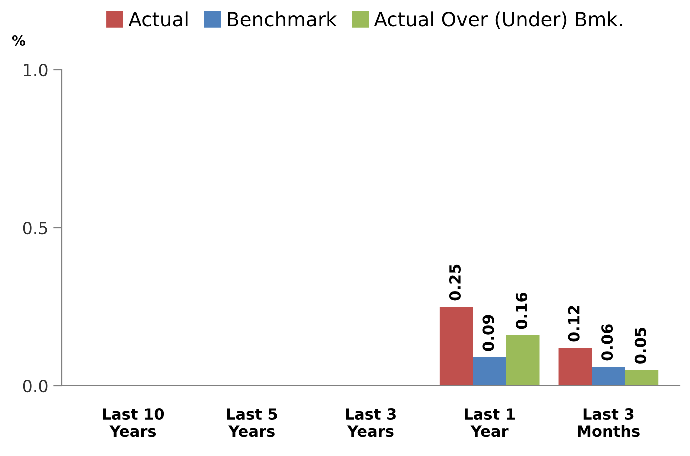 The image size is (690, 456). What do you see at coordinates (19, 41) in the screenshot?
I see `y-axis-title: %` at bounding box center [19, 41].